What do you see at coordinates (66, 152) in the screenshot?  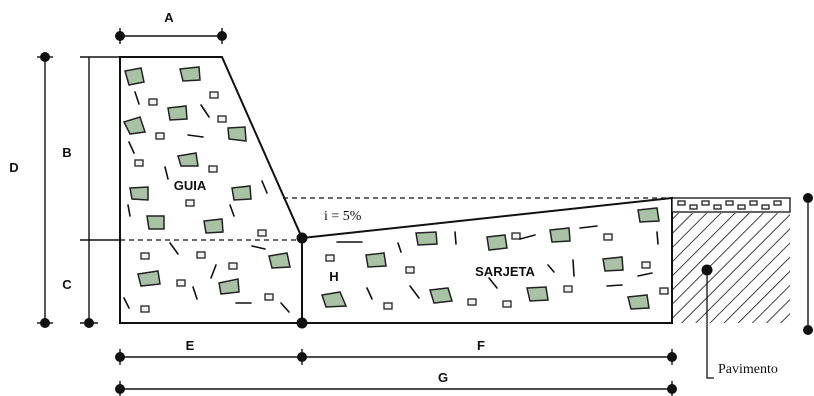 I see `label-b: B` at bounding box center [66, 152].